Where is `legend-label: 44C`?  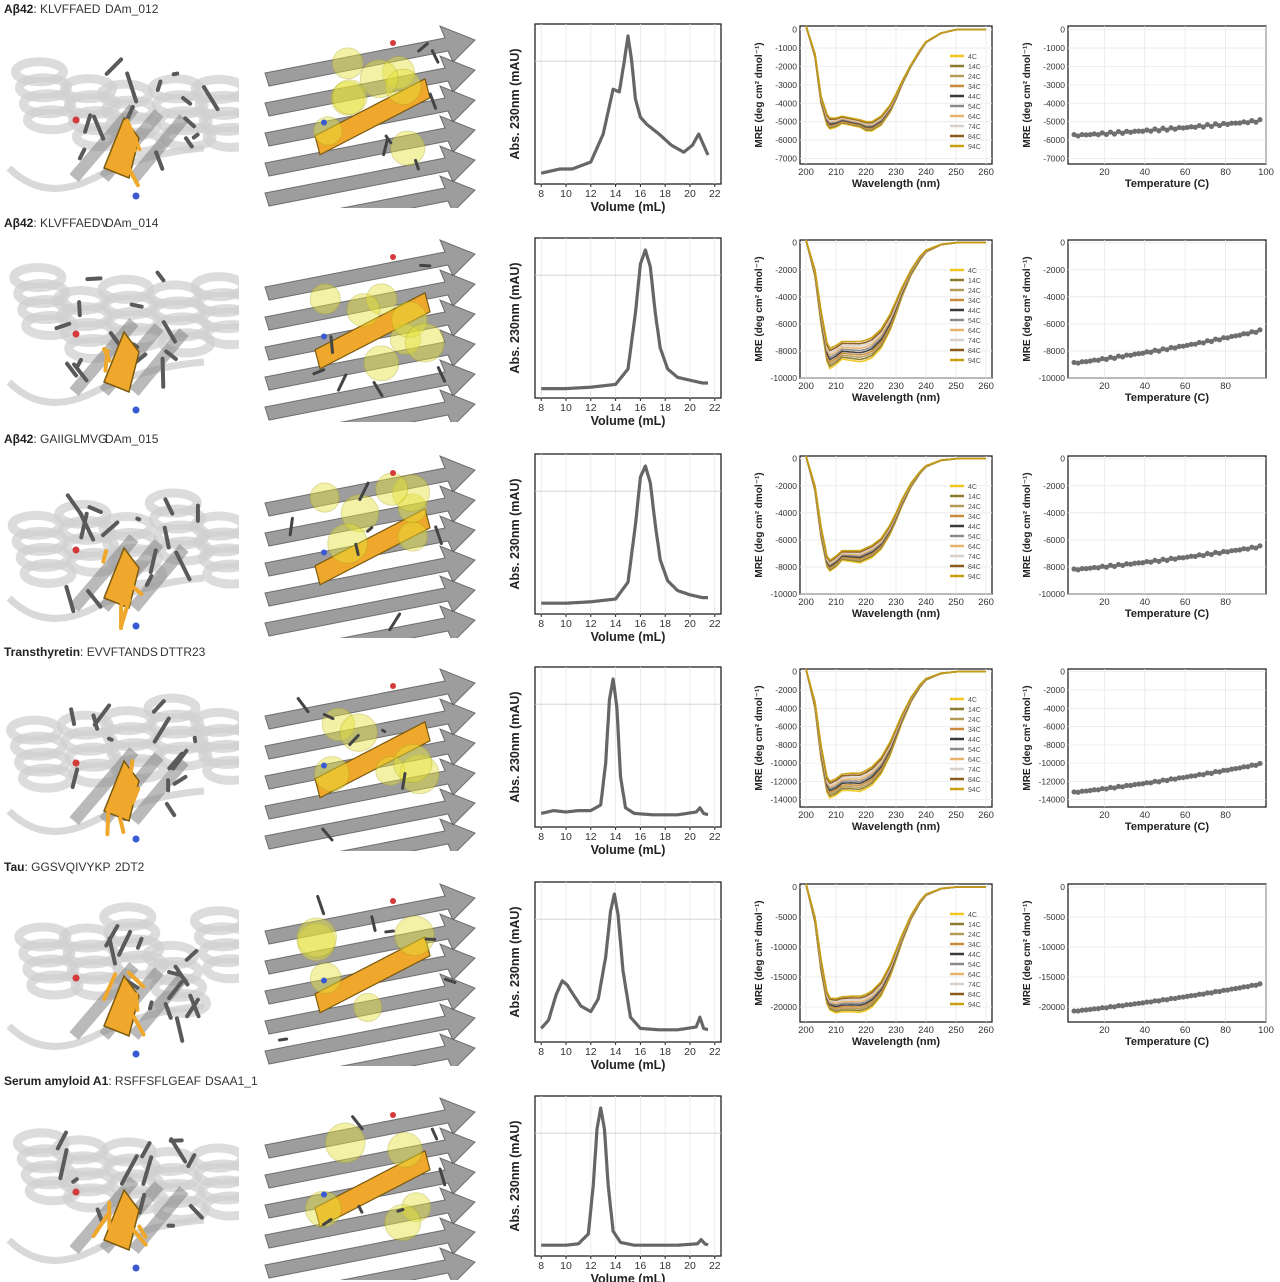
legend-label: 44C is located at coordinates (974, 311).